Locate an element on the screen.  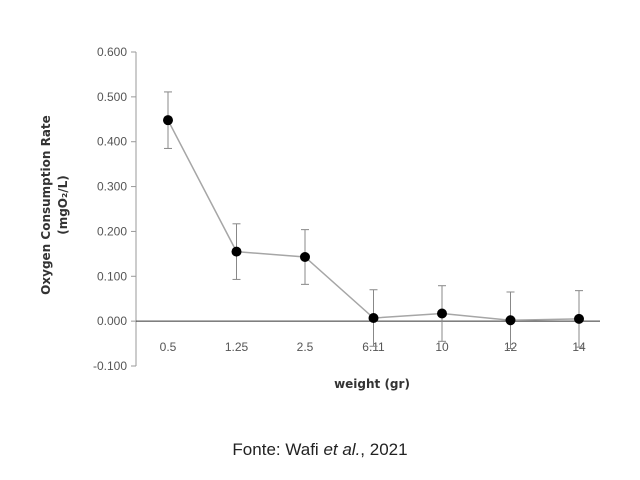
x-axis-label: weight (gr) is located at coordinates (372, 384).